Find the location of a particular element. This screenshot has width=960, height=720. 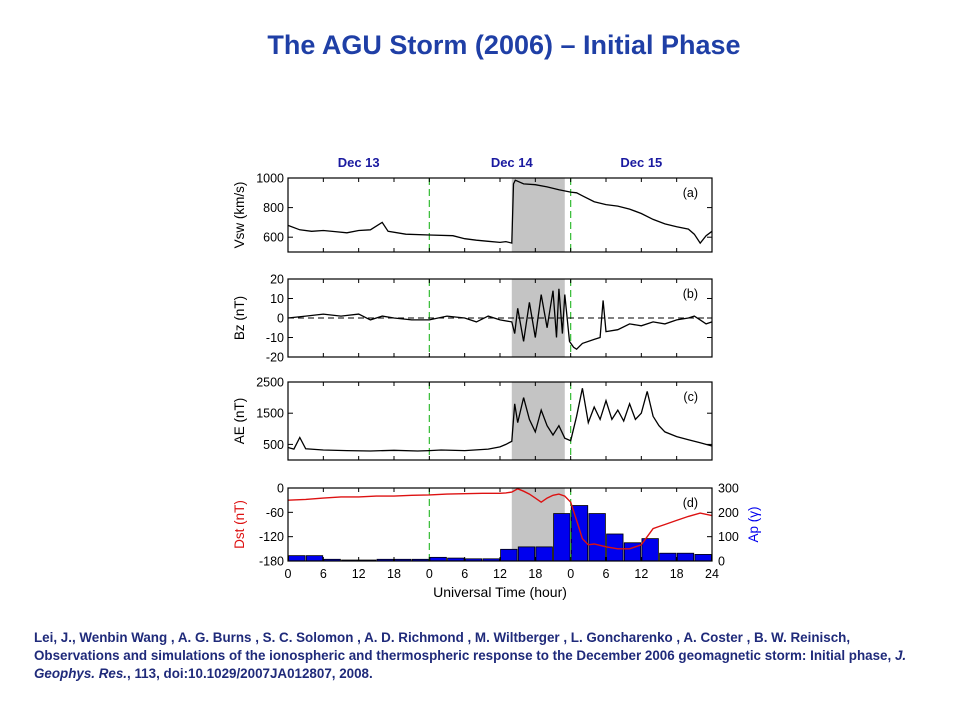

date-label: Dec 13 is located at coordinates (359, 162).